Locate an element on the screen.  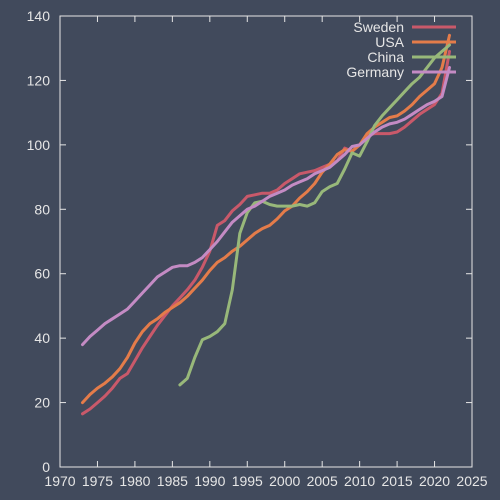
x-tick-label: 1970 is located at coordinates (59, 481).